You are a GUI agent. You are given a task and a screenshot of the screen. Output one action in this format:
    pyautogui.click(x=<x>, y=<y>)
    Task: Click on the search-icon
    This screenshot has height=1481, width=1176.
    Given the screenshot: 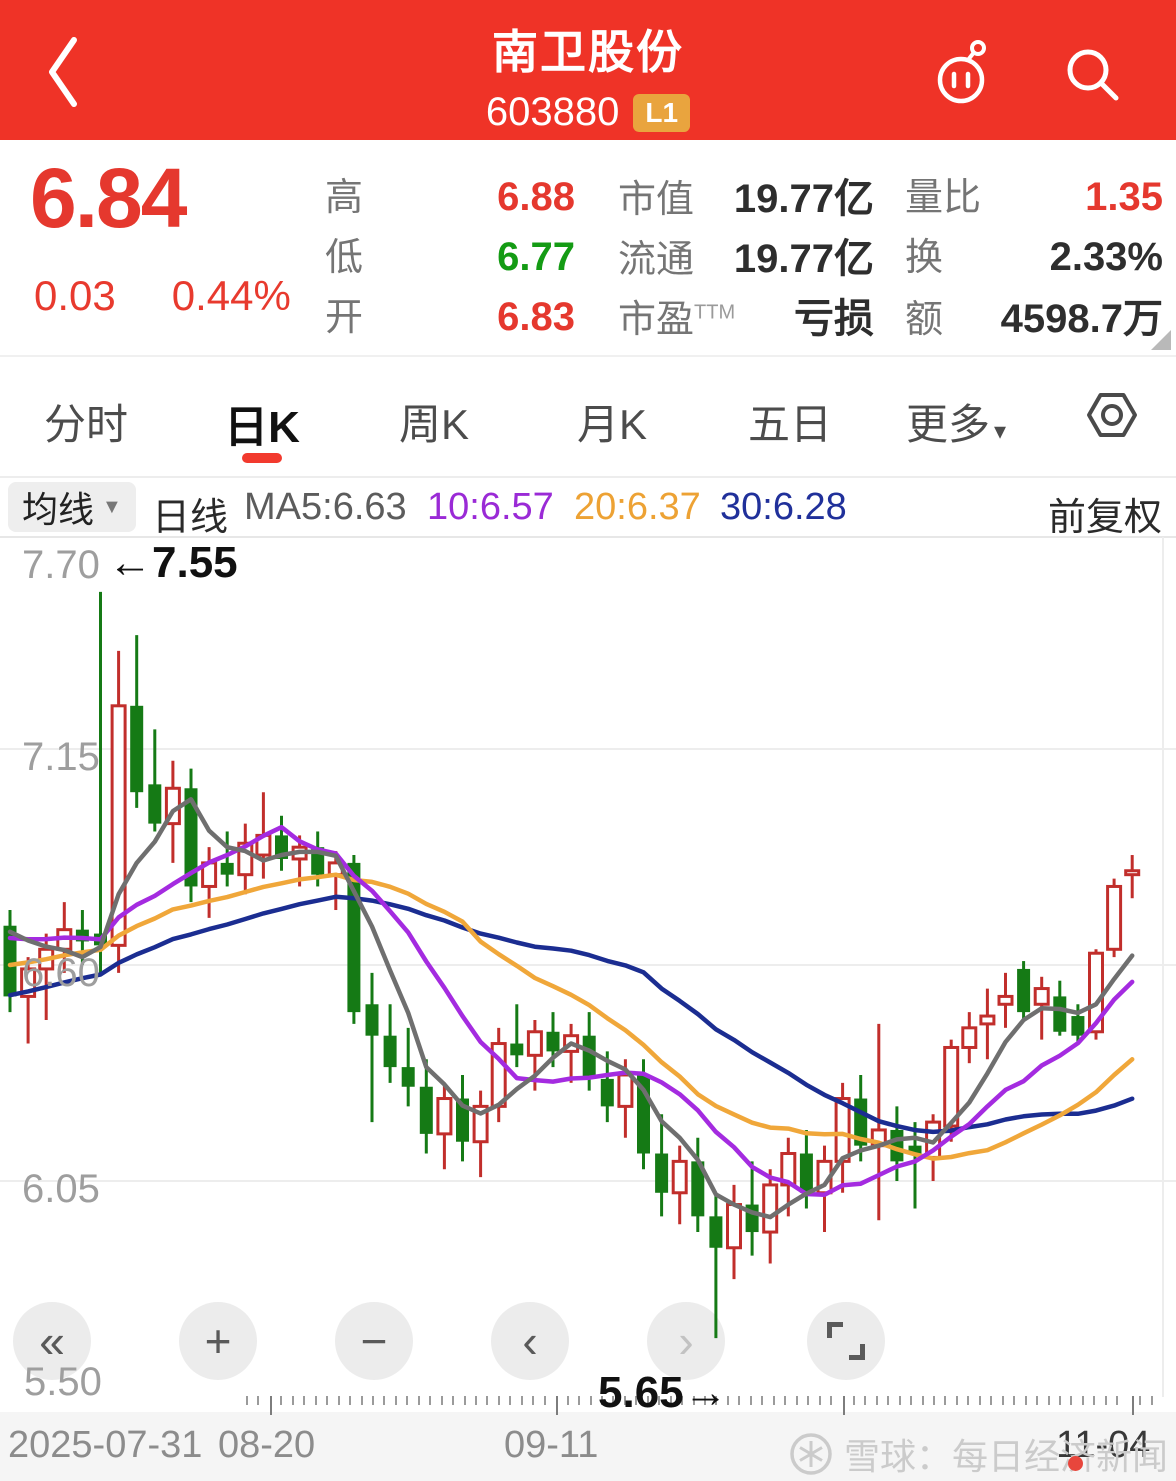 What is the action you would take?
    pyautogui.click(x=1093, y=75)
    